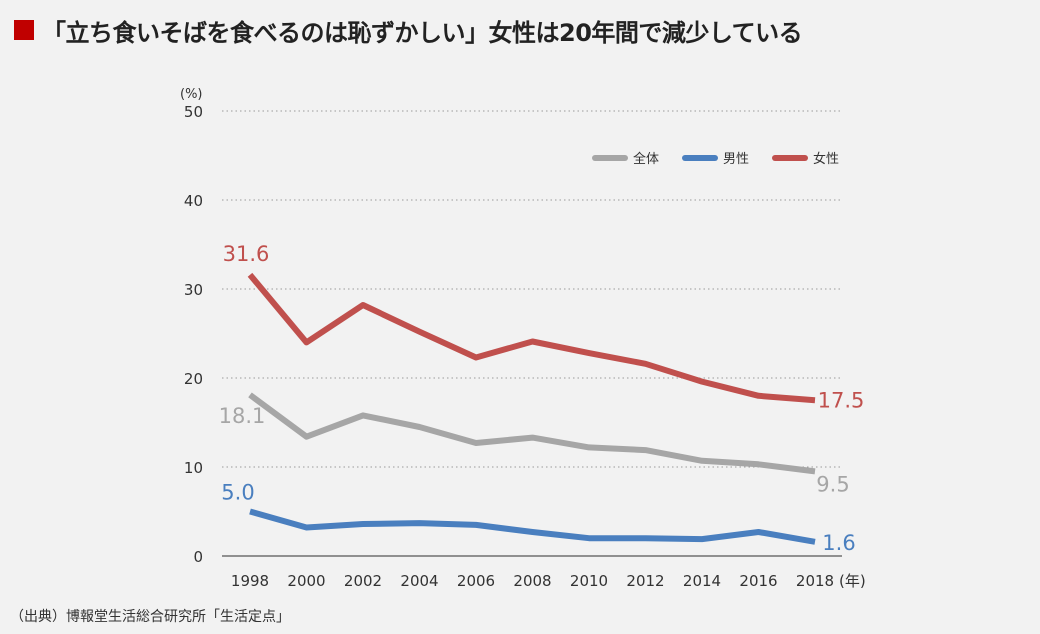 This screenshot has width=1040, height=634. Describe the element at coordinates (832, 484) in the screenshot. I see `data-label-end: 9.5` at that location.